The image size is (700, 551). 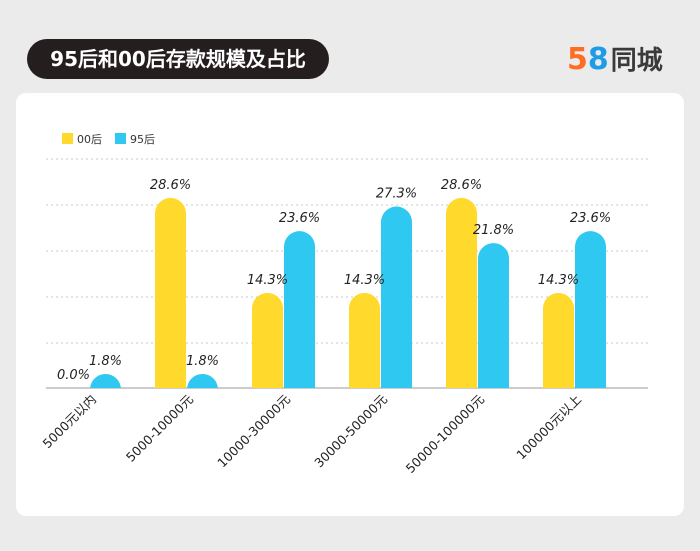 What do you see at coordinates (159, 428) in the screenshot?
I see `category-label-1: 5000-10000元` at bounding box center [159, 428].